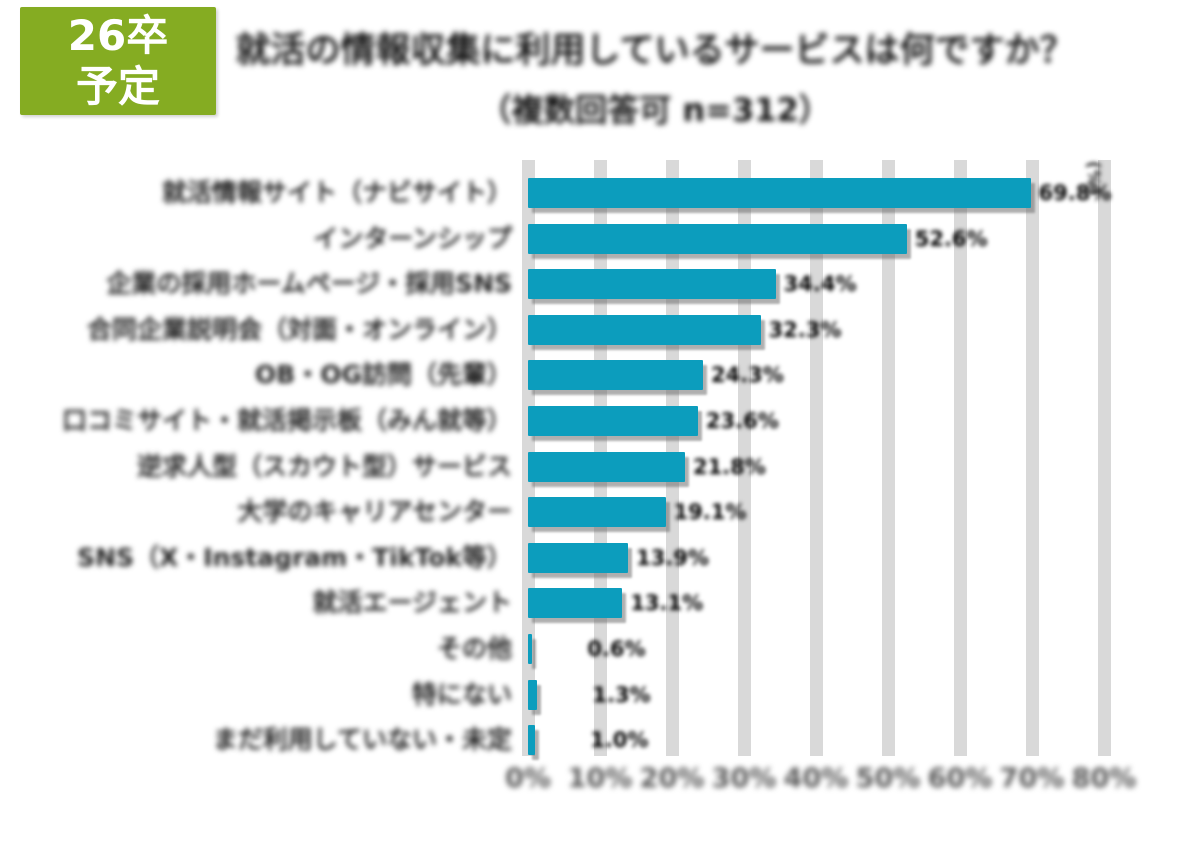 The height and width of the screenshot is (845, 1200). What do you see at coordinates (336, 192) in the screenshot?
I see `category-label: 就活情報サイト（ナビサイト）` at bounding box center [336, 192].